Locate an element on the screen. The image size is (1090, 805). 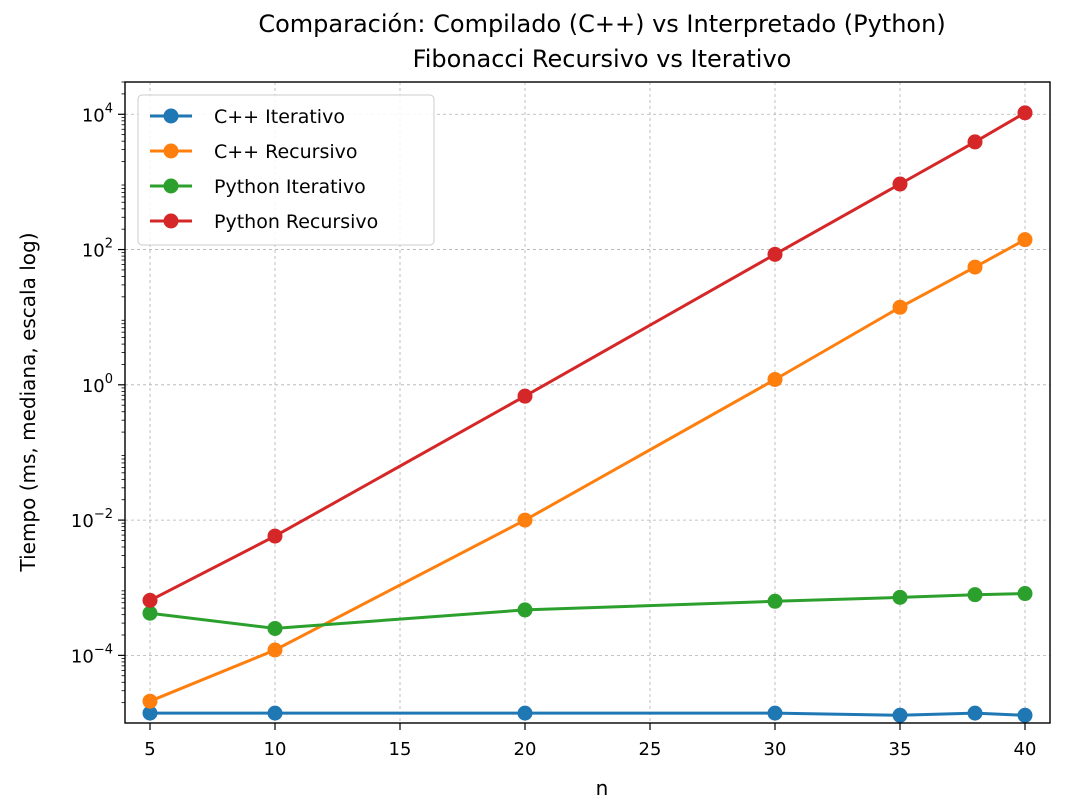
y-tick-label: 10⁴ is located at coordinates (97, 113).